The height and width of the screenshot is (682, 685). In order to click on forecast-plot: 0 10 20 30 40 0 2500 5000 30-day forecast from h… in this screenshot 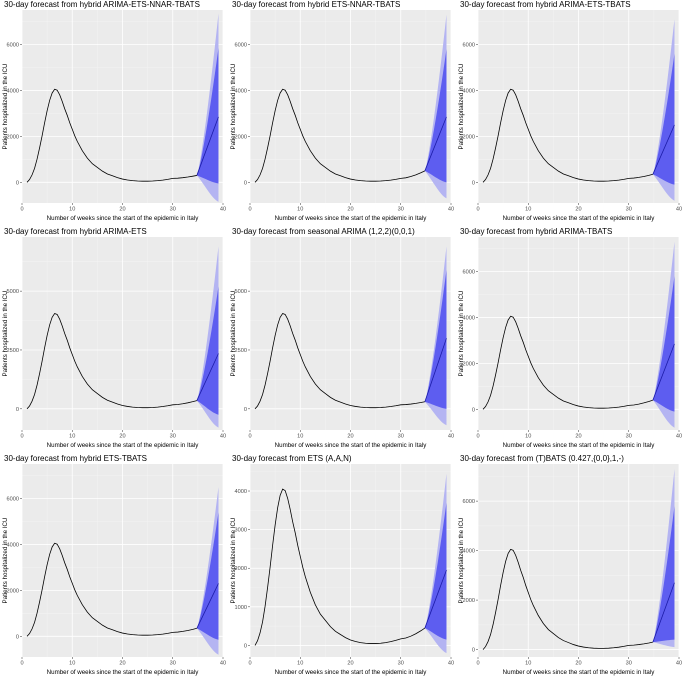, I will do `click(114, 338)`.